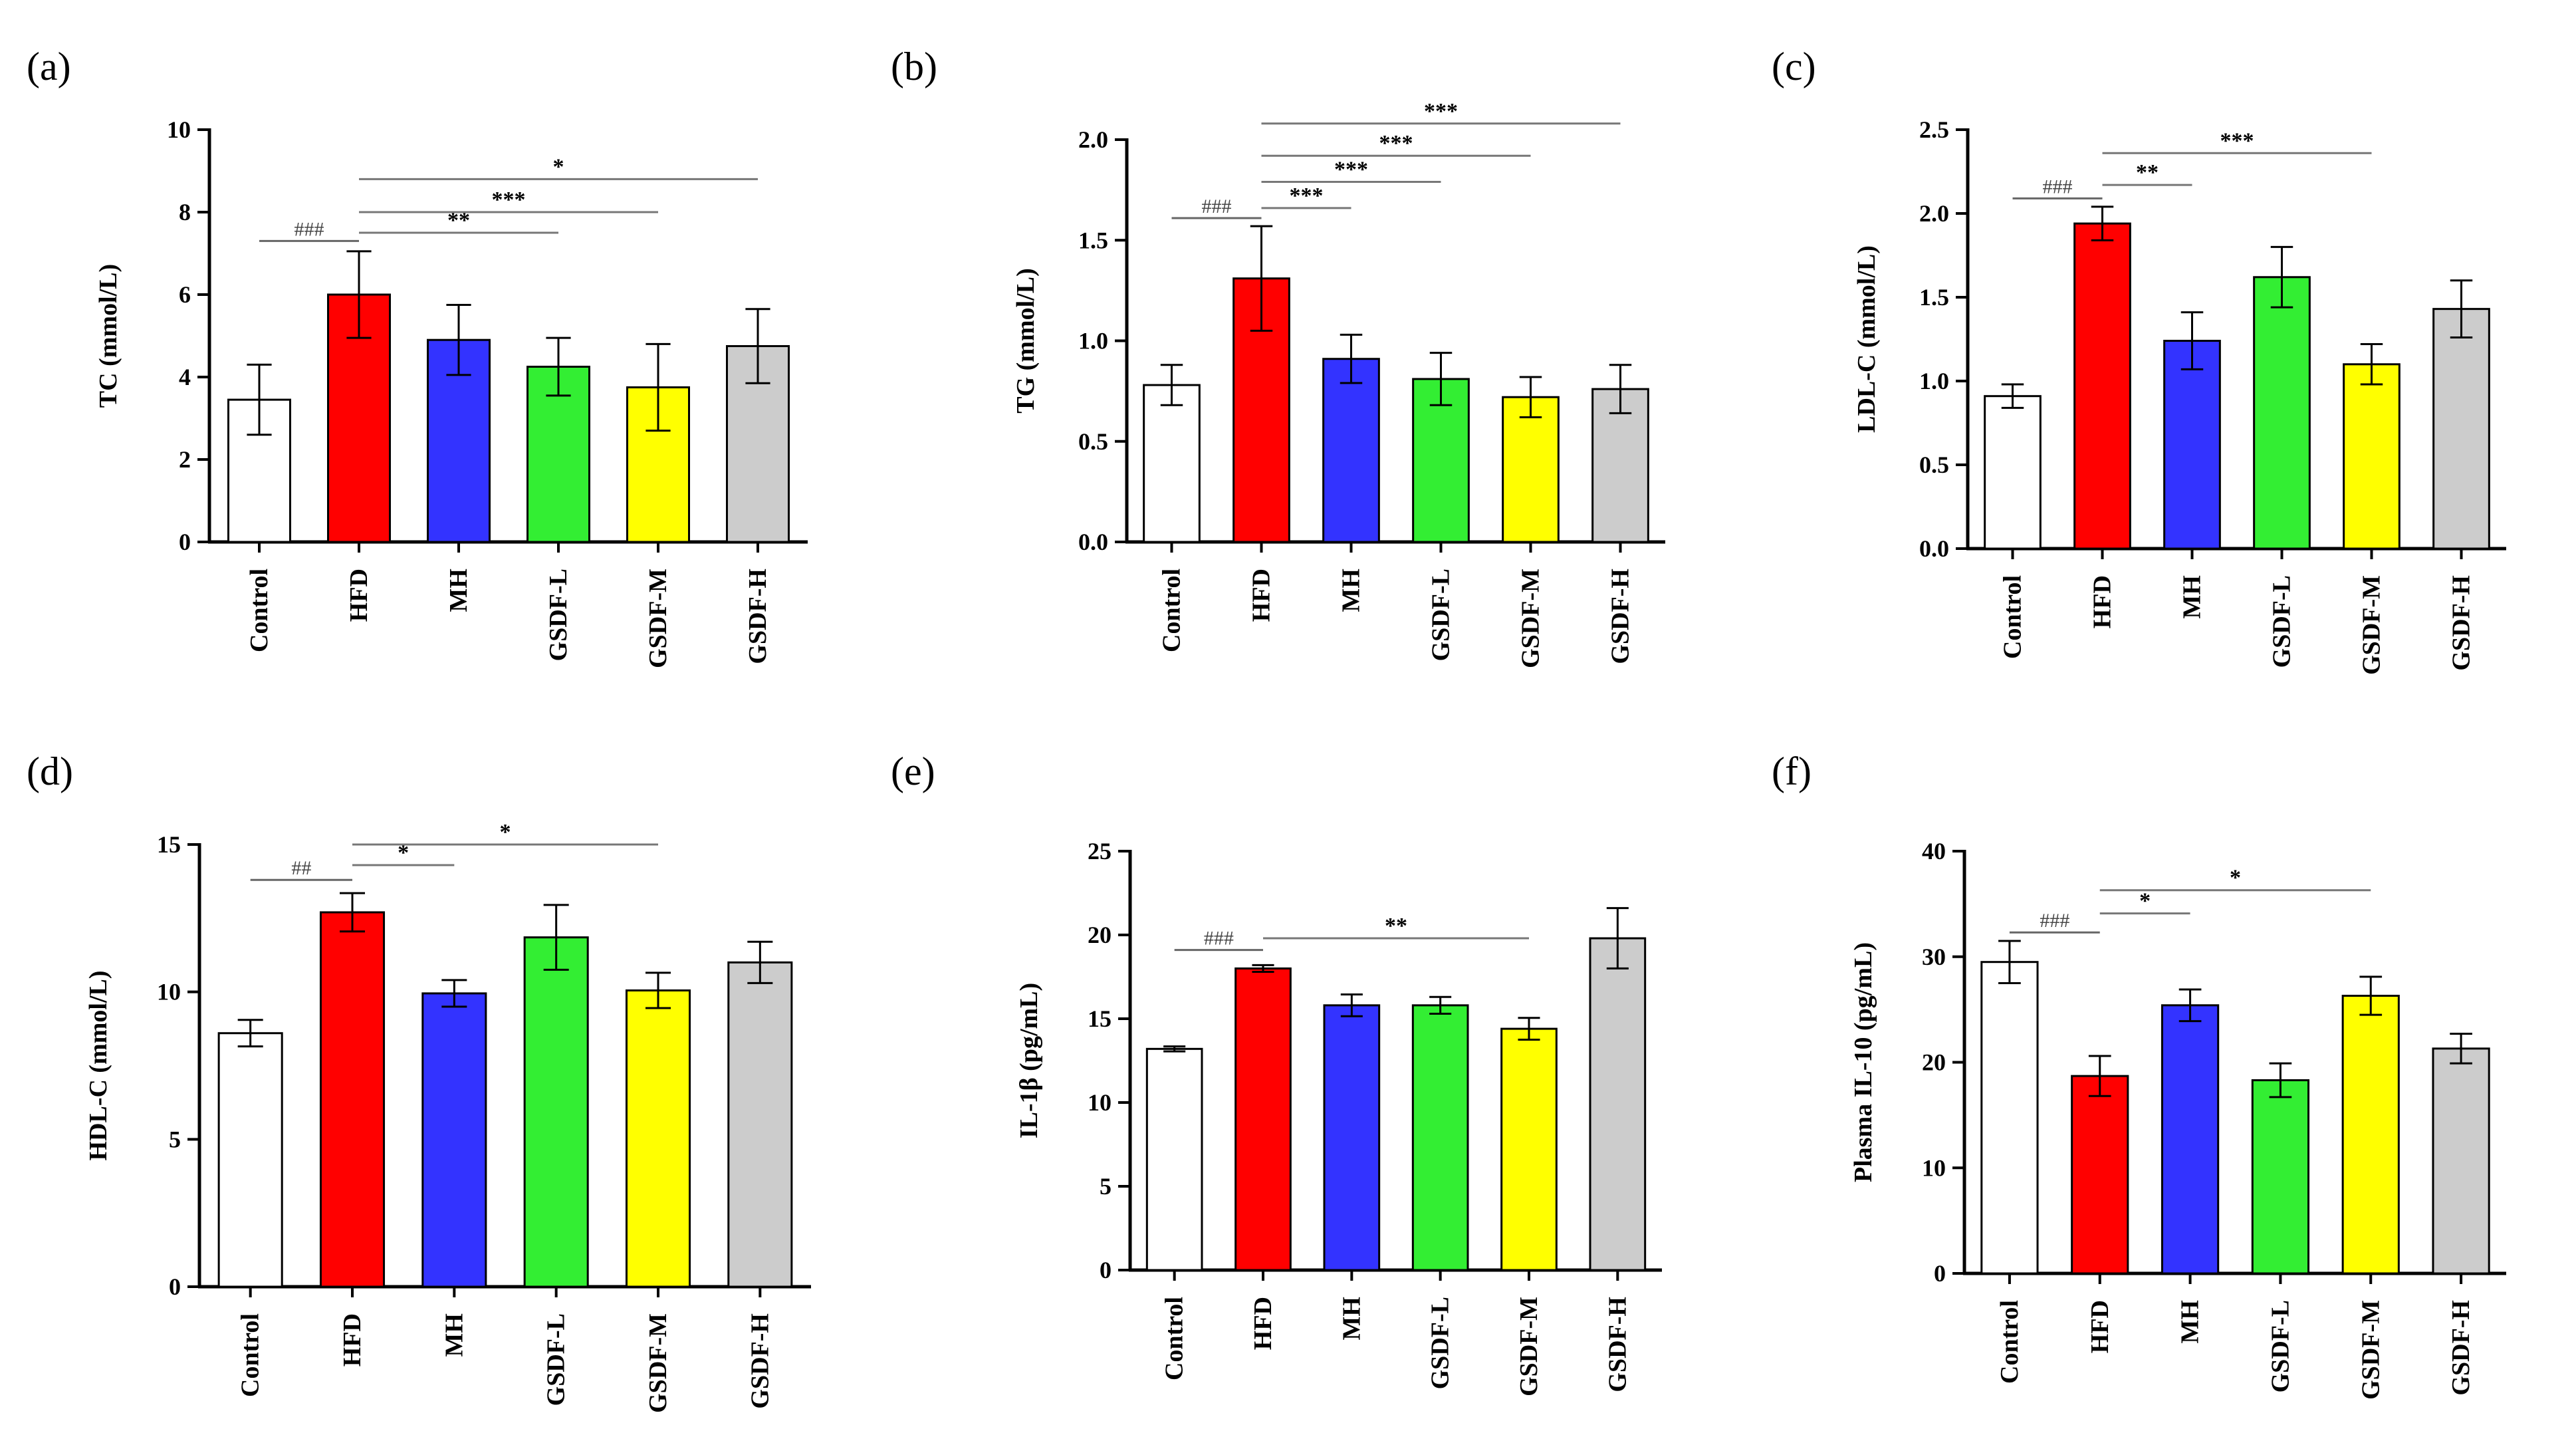 The height and width of the screenshot is (1431, 2576). Describe the element at coordinates (1867, 339) in the screenshot. I see `y-axis-label: LDL-C (mmol/L)` at that location.